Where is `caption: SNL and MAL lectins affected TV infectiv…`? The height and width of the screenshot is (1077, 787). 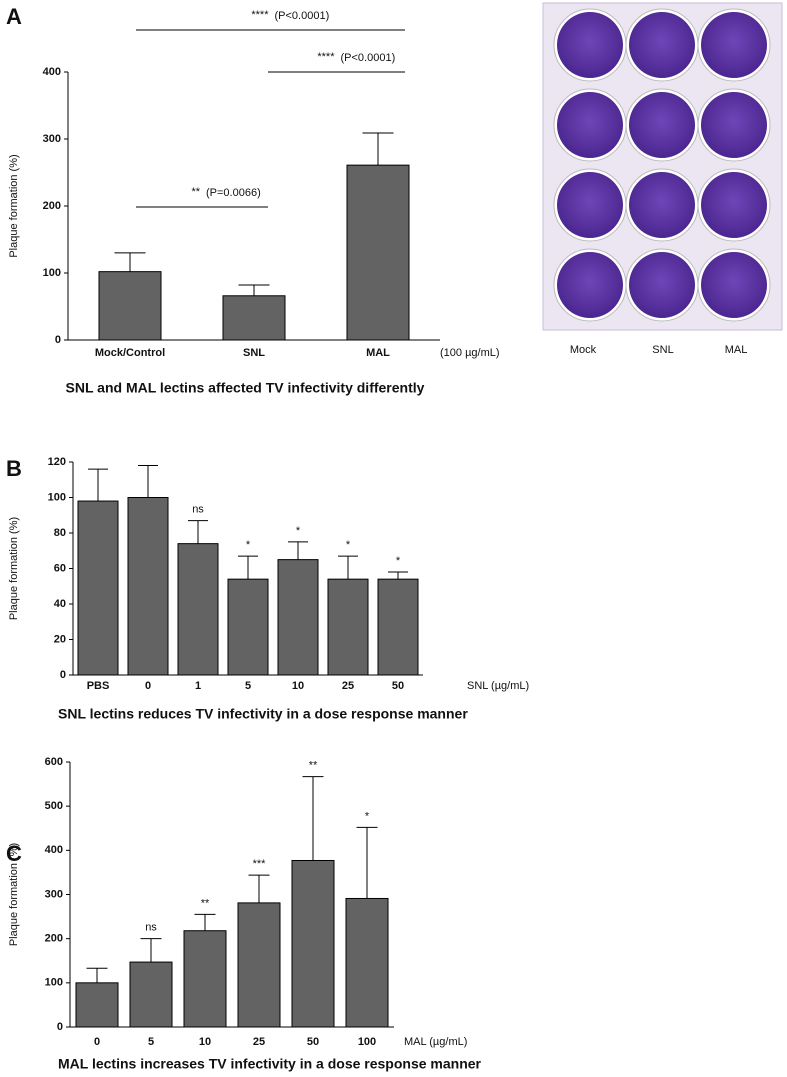 caption: SNL and MAL lectins affected TV infectiv… is located at coordinates (245, 388).